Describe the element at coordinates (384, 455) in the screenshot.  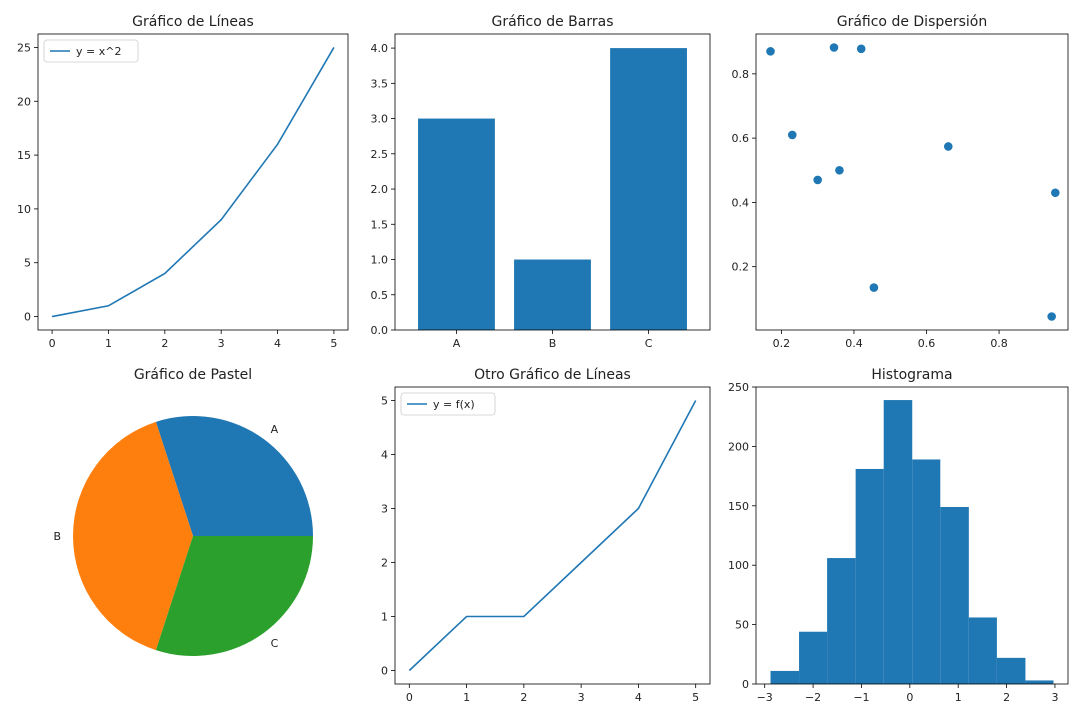
I see `y-tick-label: 4` at that location.